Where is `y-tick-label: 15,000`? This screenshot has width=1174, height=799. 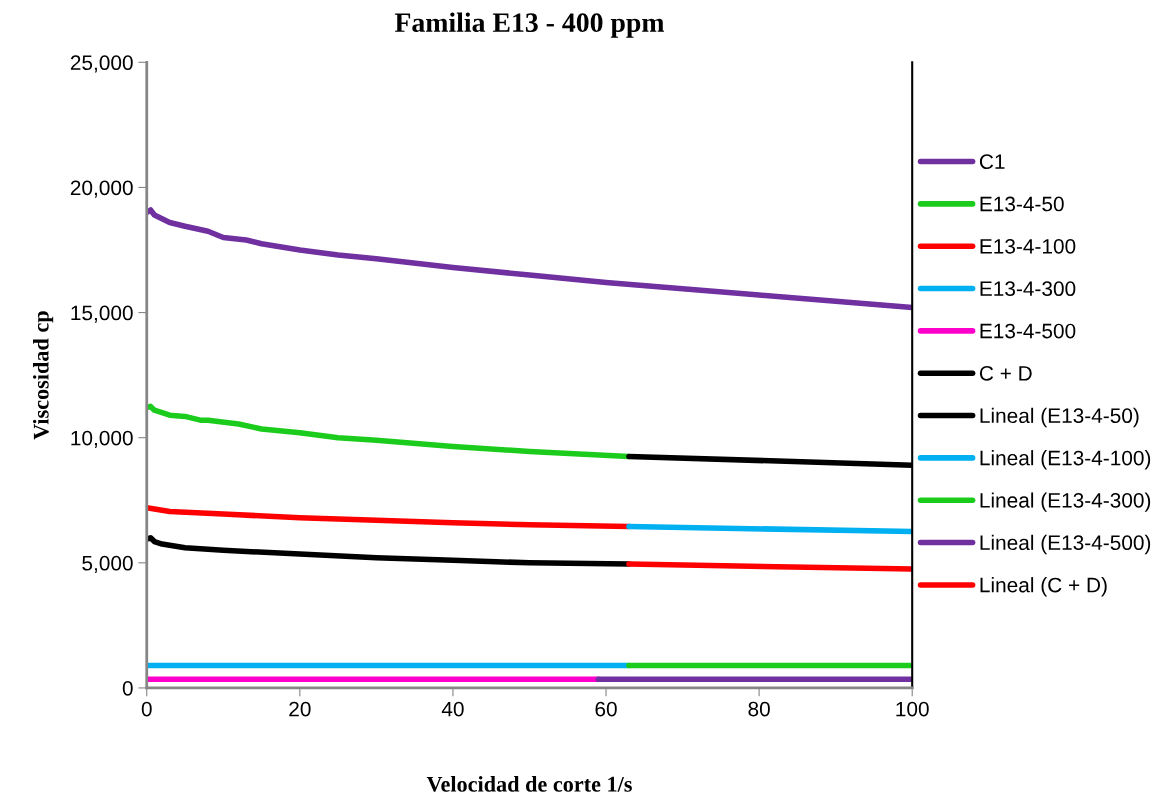
y-tick-label: 15,000 is located at coordinates (102, 314).